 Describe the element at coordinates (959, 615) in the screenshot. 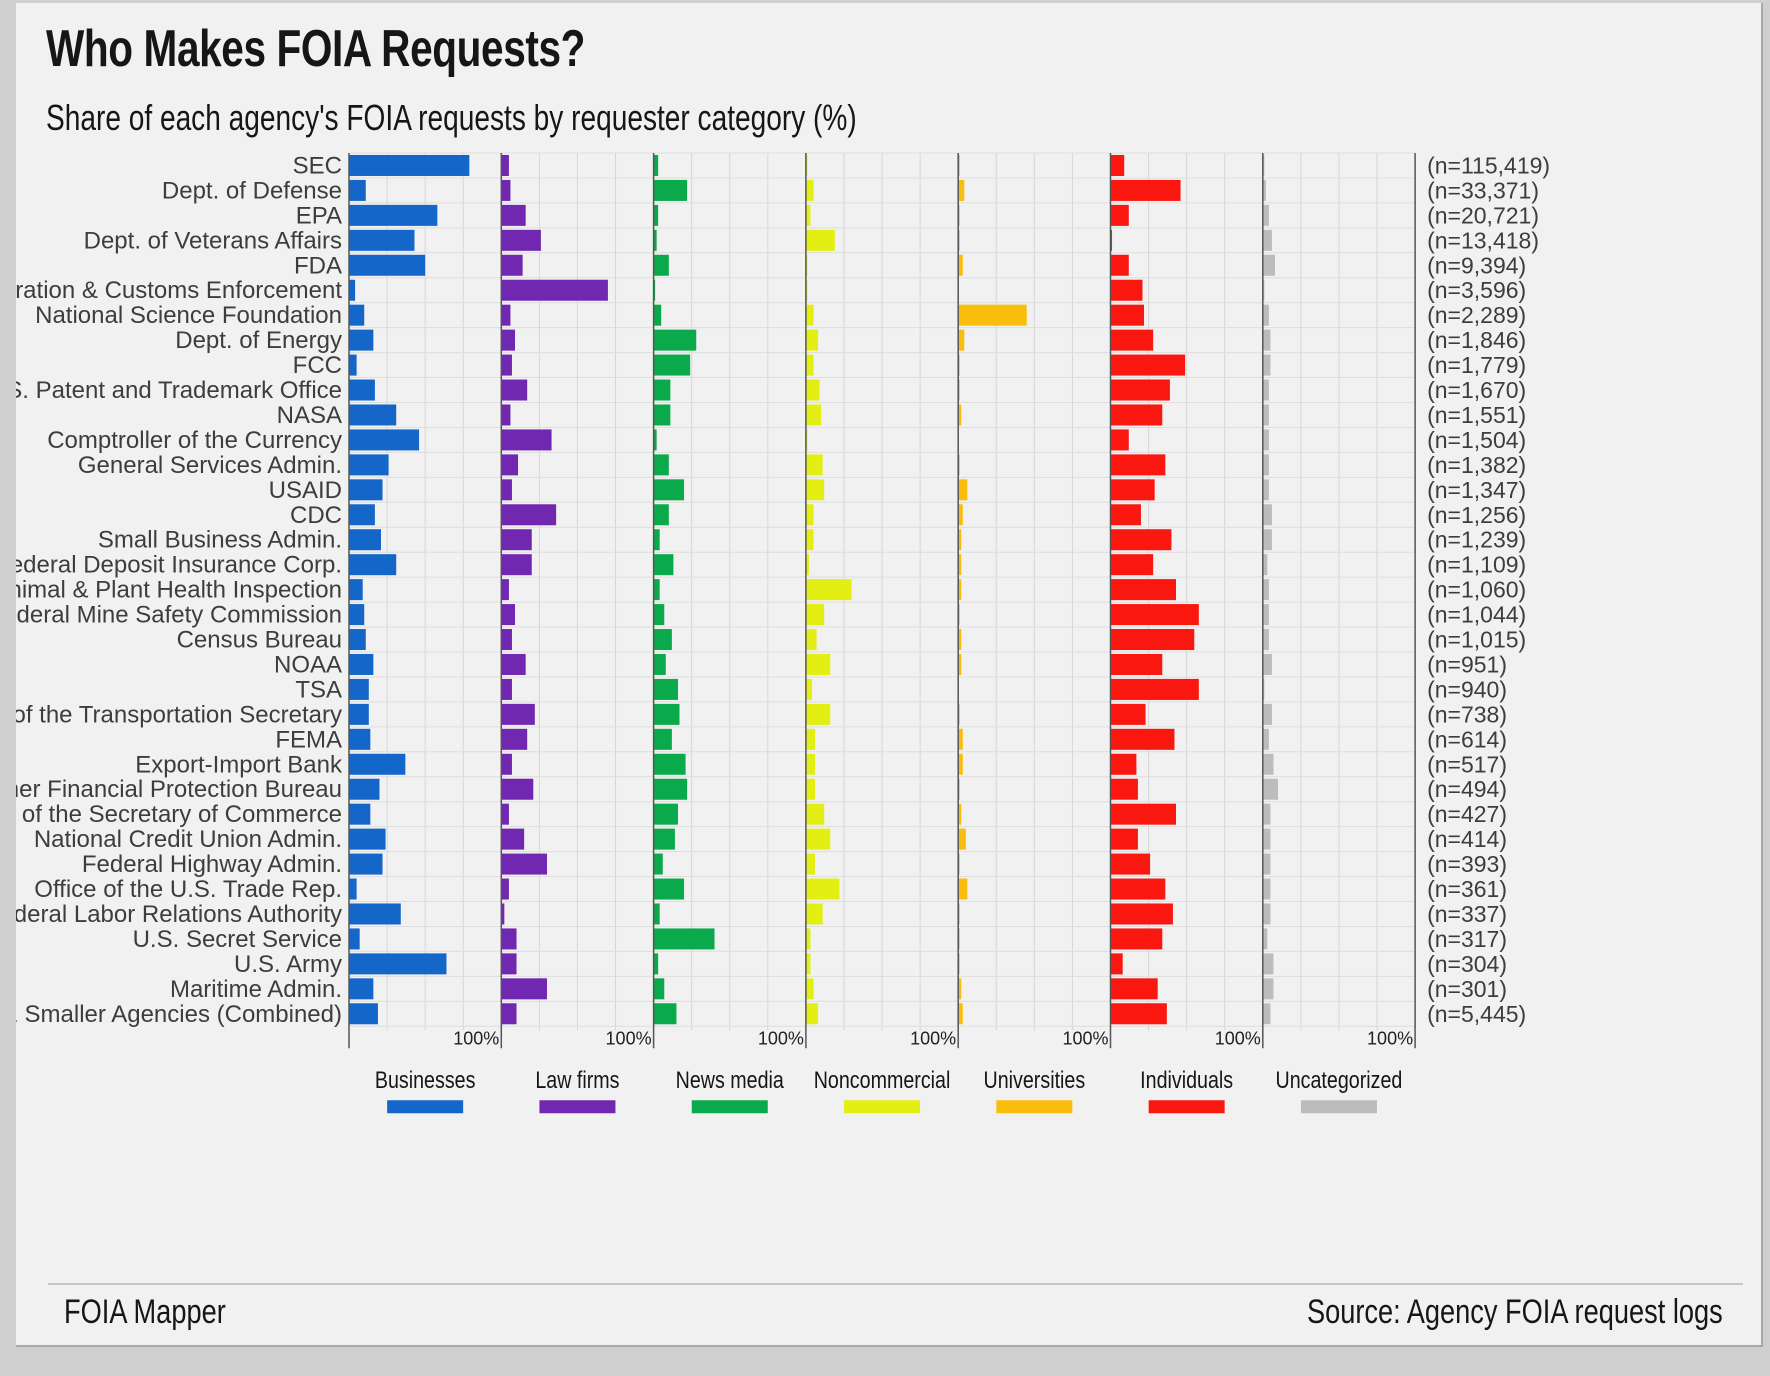

I see `bar-universities-federal-mine-safety-commission` at that location.